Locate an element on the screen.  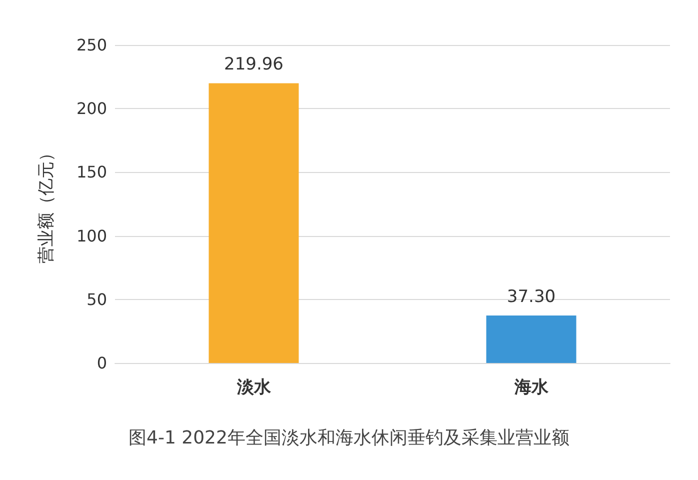
y-tick-label: 150 is located at coordinates (91, 172).